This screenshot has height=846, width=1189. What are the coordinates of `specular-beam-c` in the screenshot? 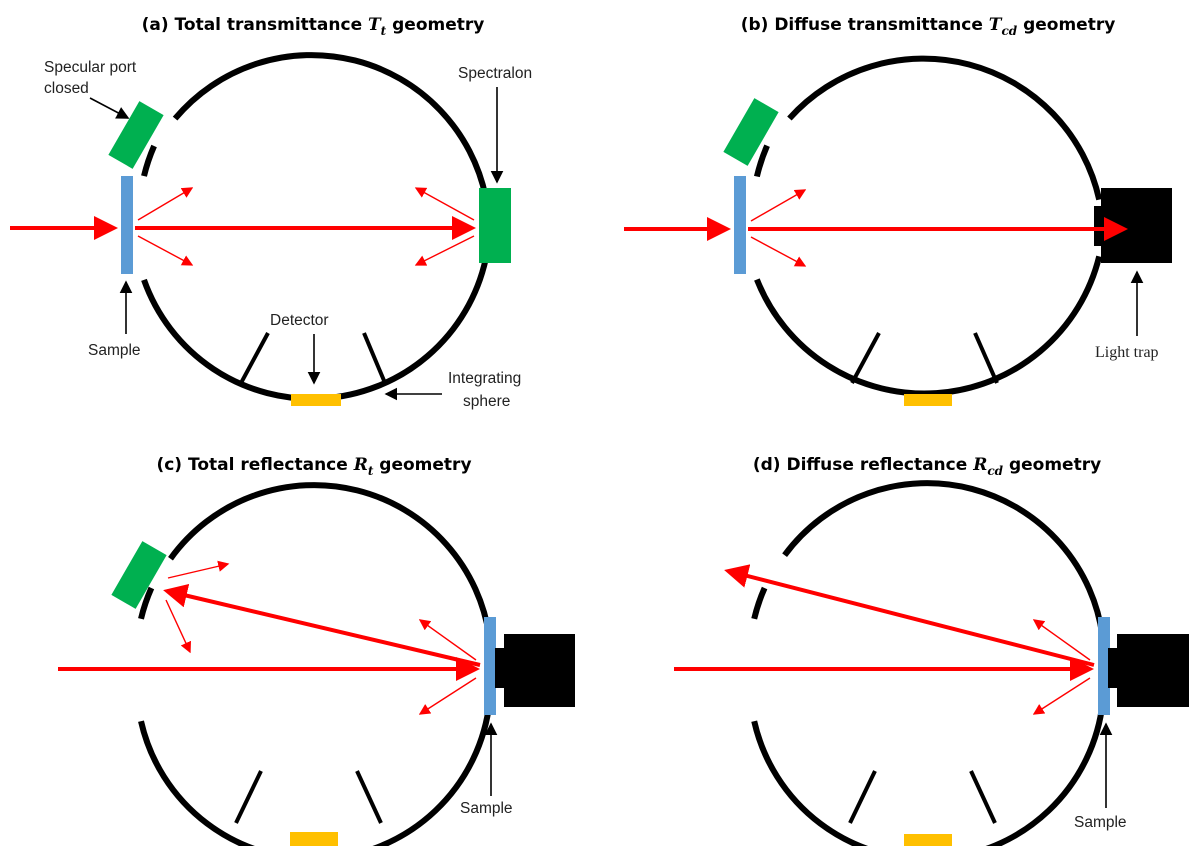 It's located at (322, 625).